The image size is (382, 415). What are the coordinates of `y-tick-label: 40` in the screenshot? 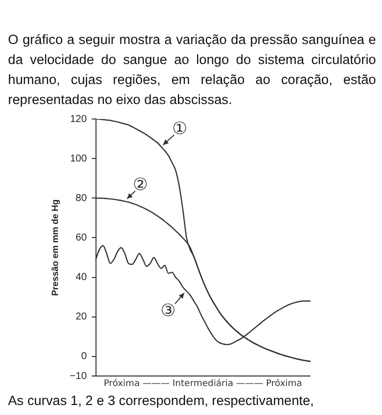 It's located at (82, 278).